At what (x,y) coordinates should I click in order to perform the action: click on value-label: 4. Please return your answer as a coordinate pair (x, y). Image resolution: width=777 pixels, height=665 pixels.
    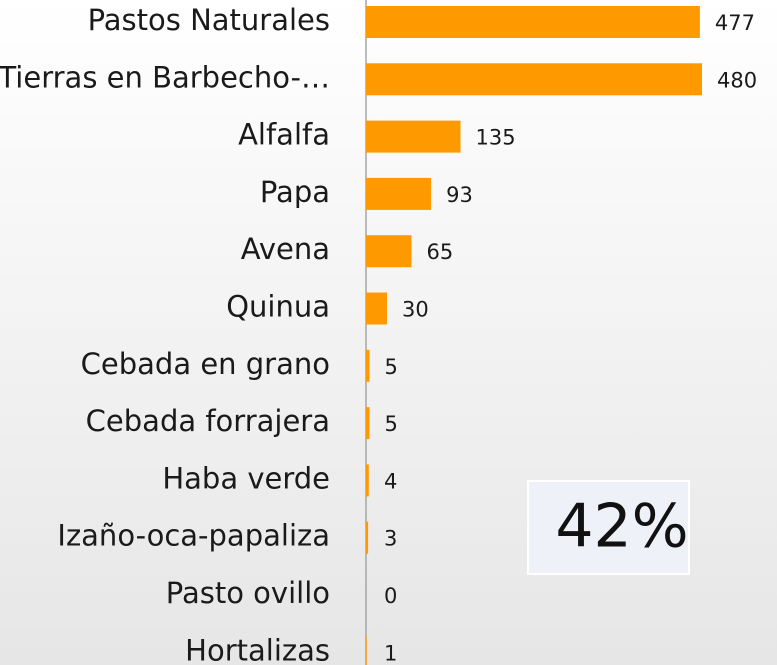
    Looking at the image, I should click on (390, 481).